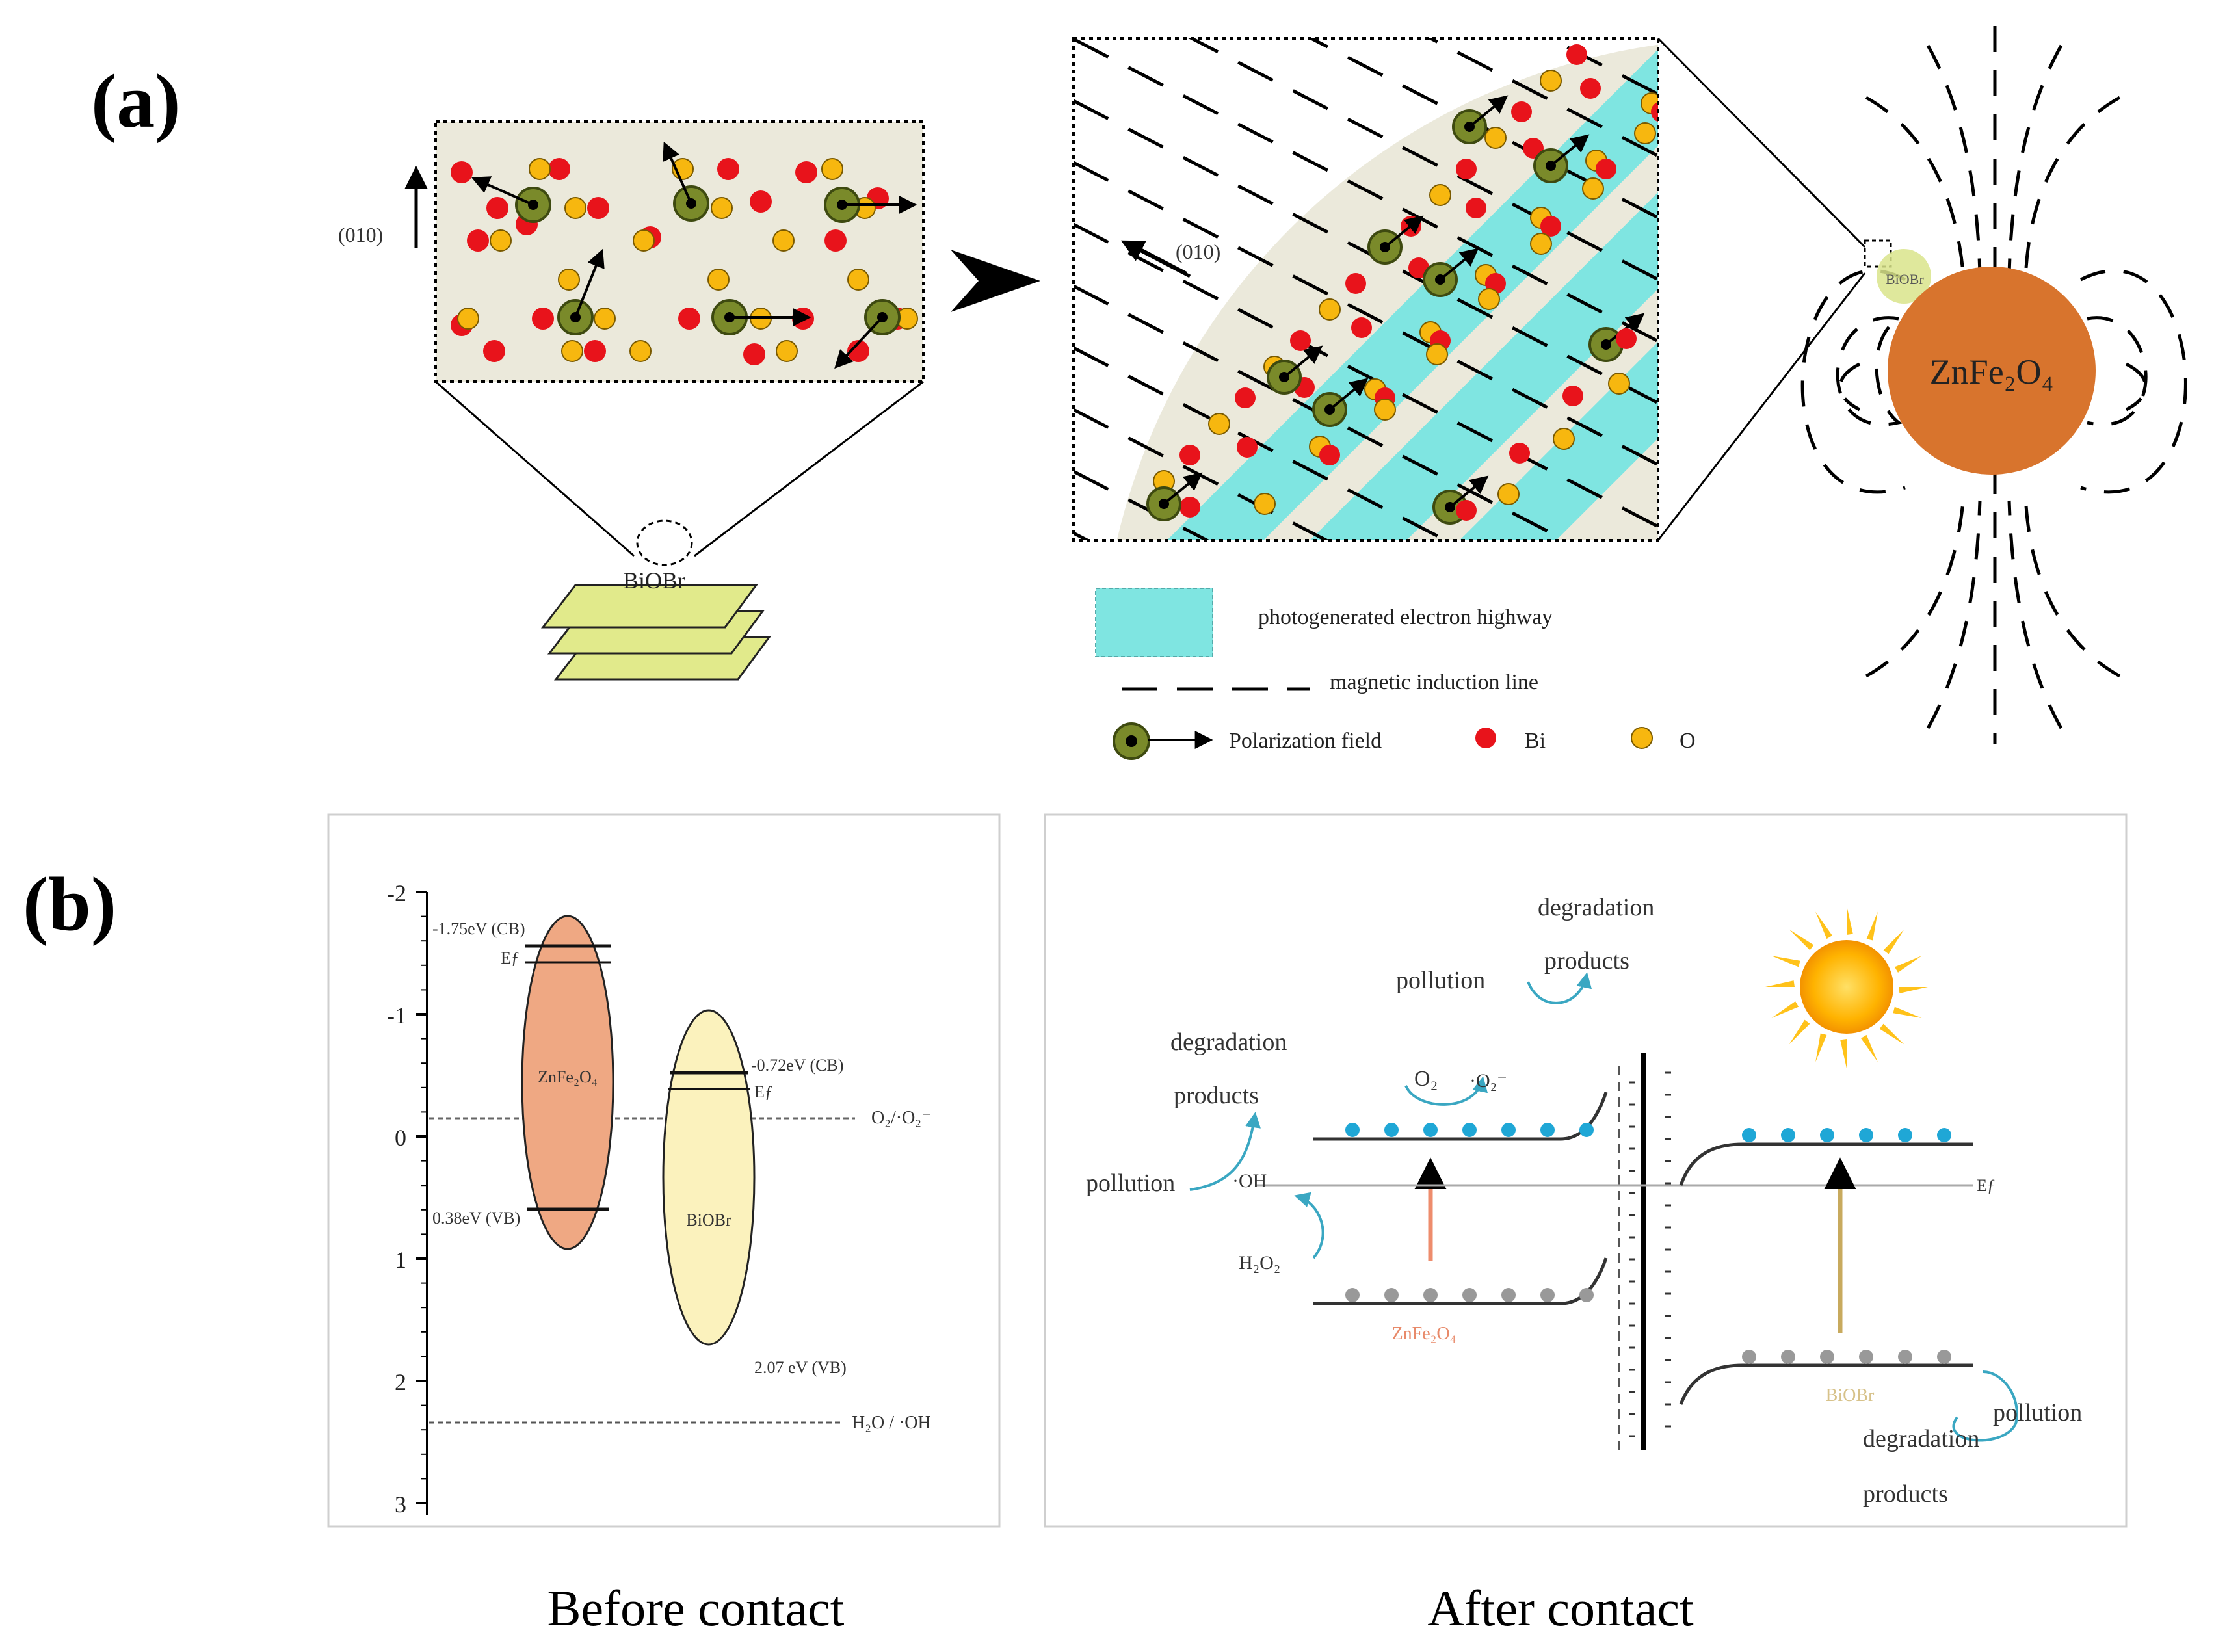 This screenshot has width=2214, height=1652. Describe the element at coordinates (567, 1082) in the screenshot. I see `znfe2o4-band-ellipse` at that location.